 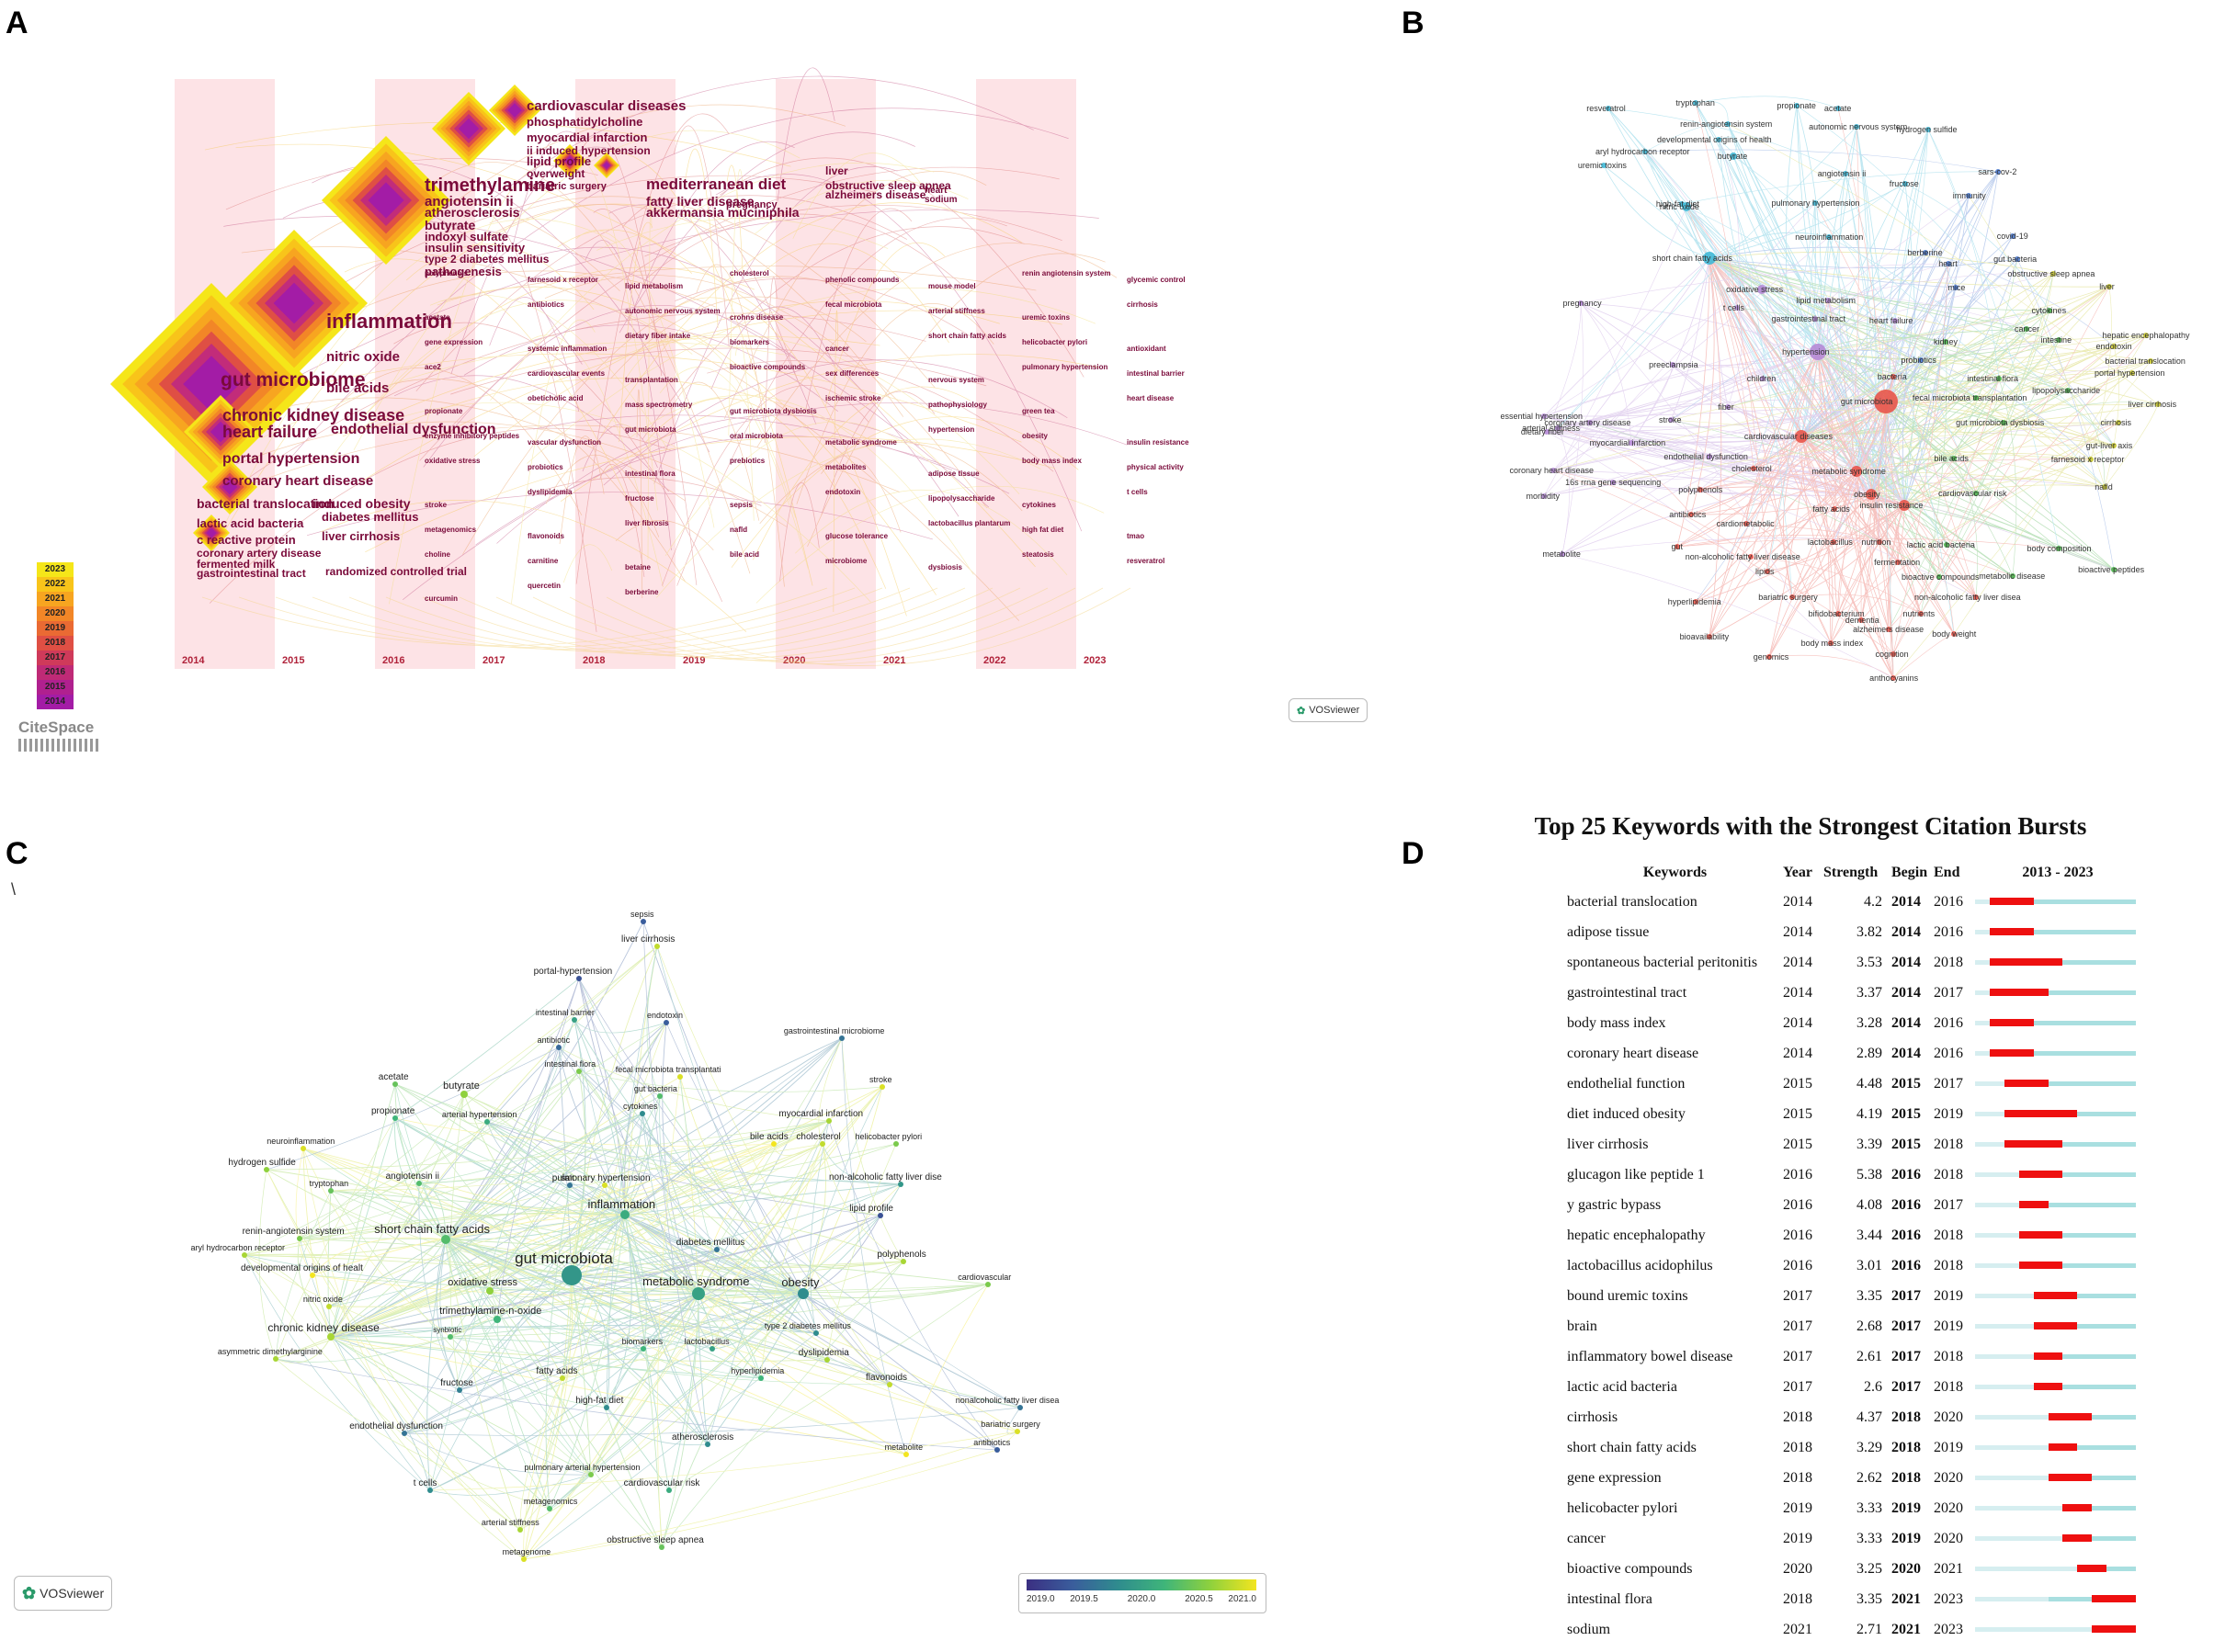 I want to click on begin-cell: 2018, so click(x=1906, y=1447).